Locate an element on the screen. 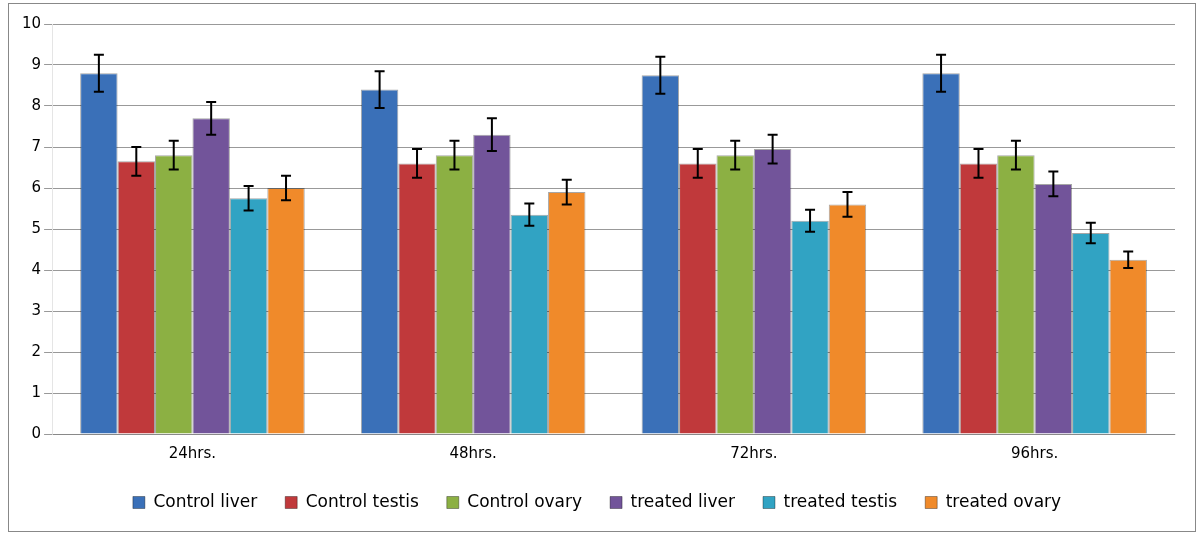 Image resolution: width=1204 pixels, height=535 pixels. y-tick-label: 3 is located at coordinates (36, 309).